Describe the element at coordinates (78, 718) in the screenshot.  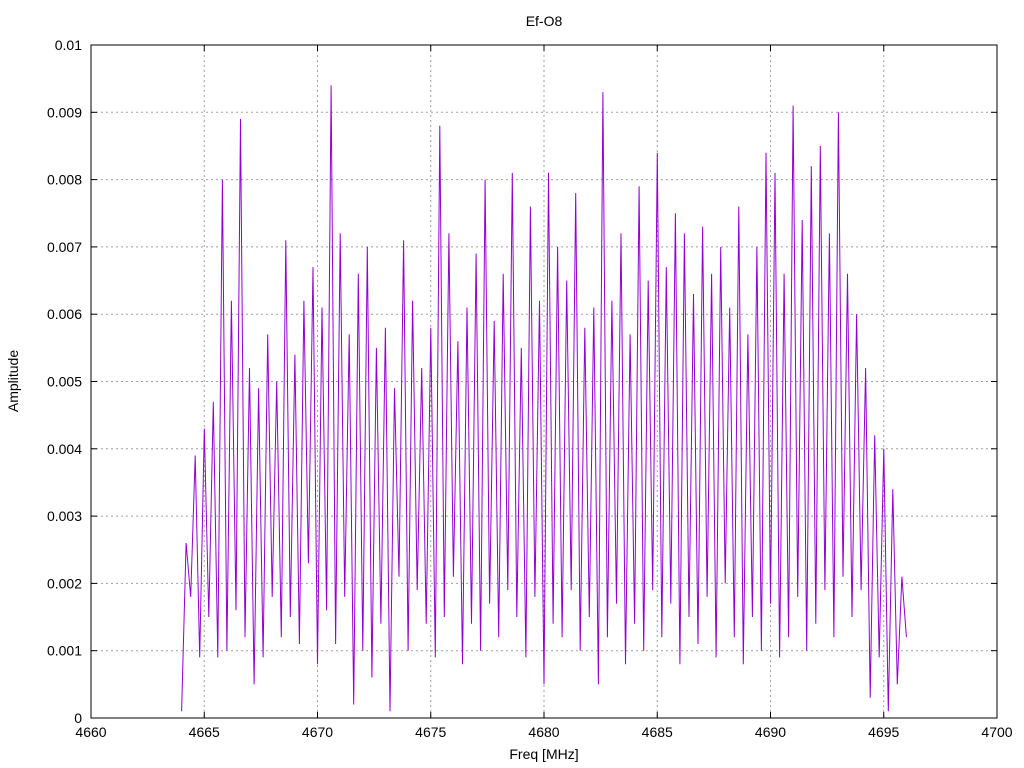
I see `y-tick-label: 0` at that location.